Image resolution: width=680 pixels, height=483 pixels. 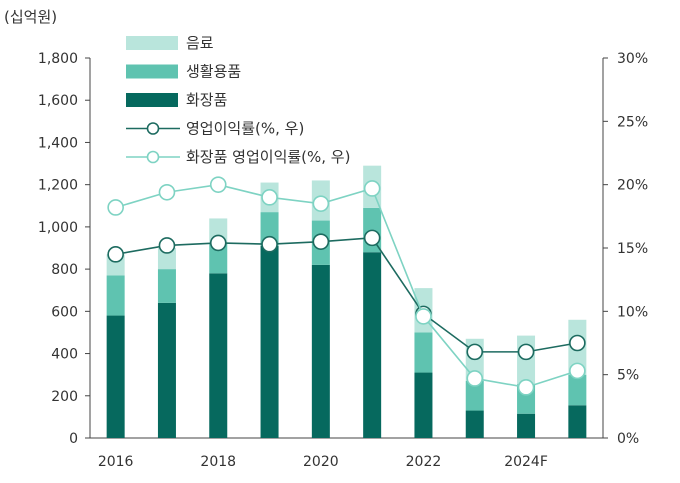 What do you see at coordinates (58, 186) in the screenshot?
I see `left-tick-label: 1,200` at bounding box center [58, 186].